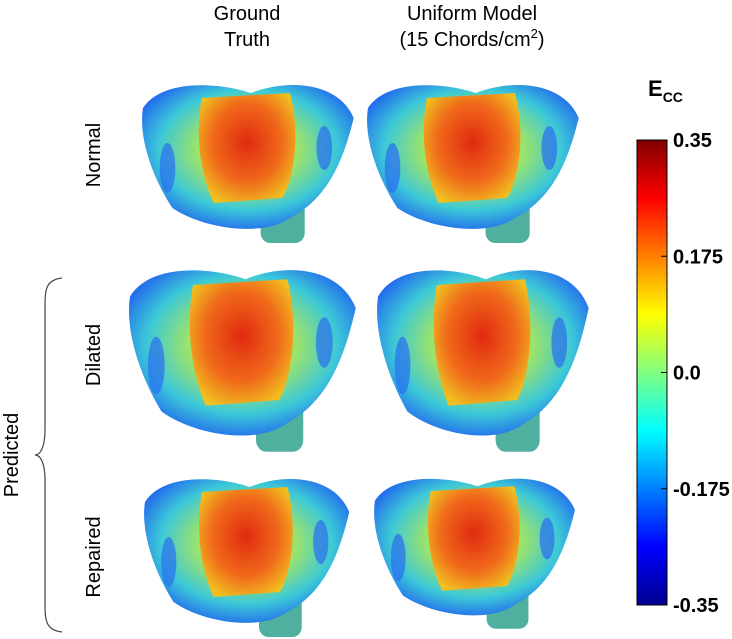 This screenshot has width=732, height=639. What do you see at coordinates (464, 40) in the screenshot?
I see `header-text: (15 Chords/cm` at bounding box center [464, 40].